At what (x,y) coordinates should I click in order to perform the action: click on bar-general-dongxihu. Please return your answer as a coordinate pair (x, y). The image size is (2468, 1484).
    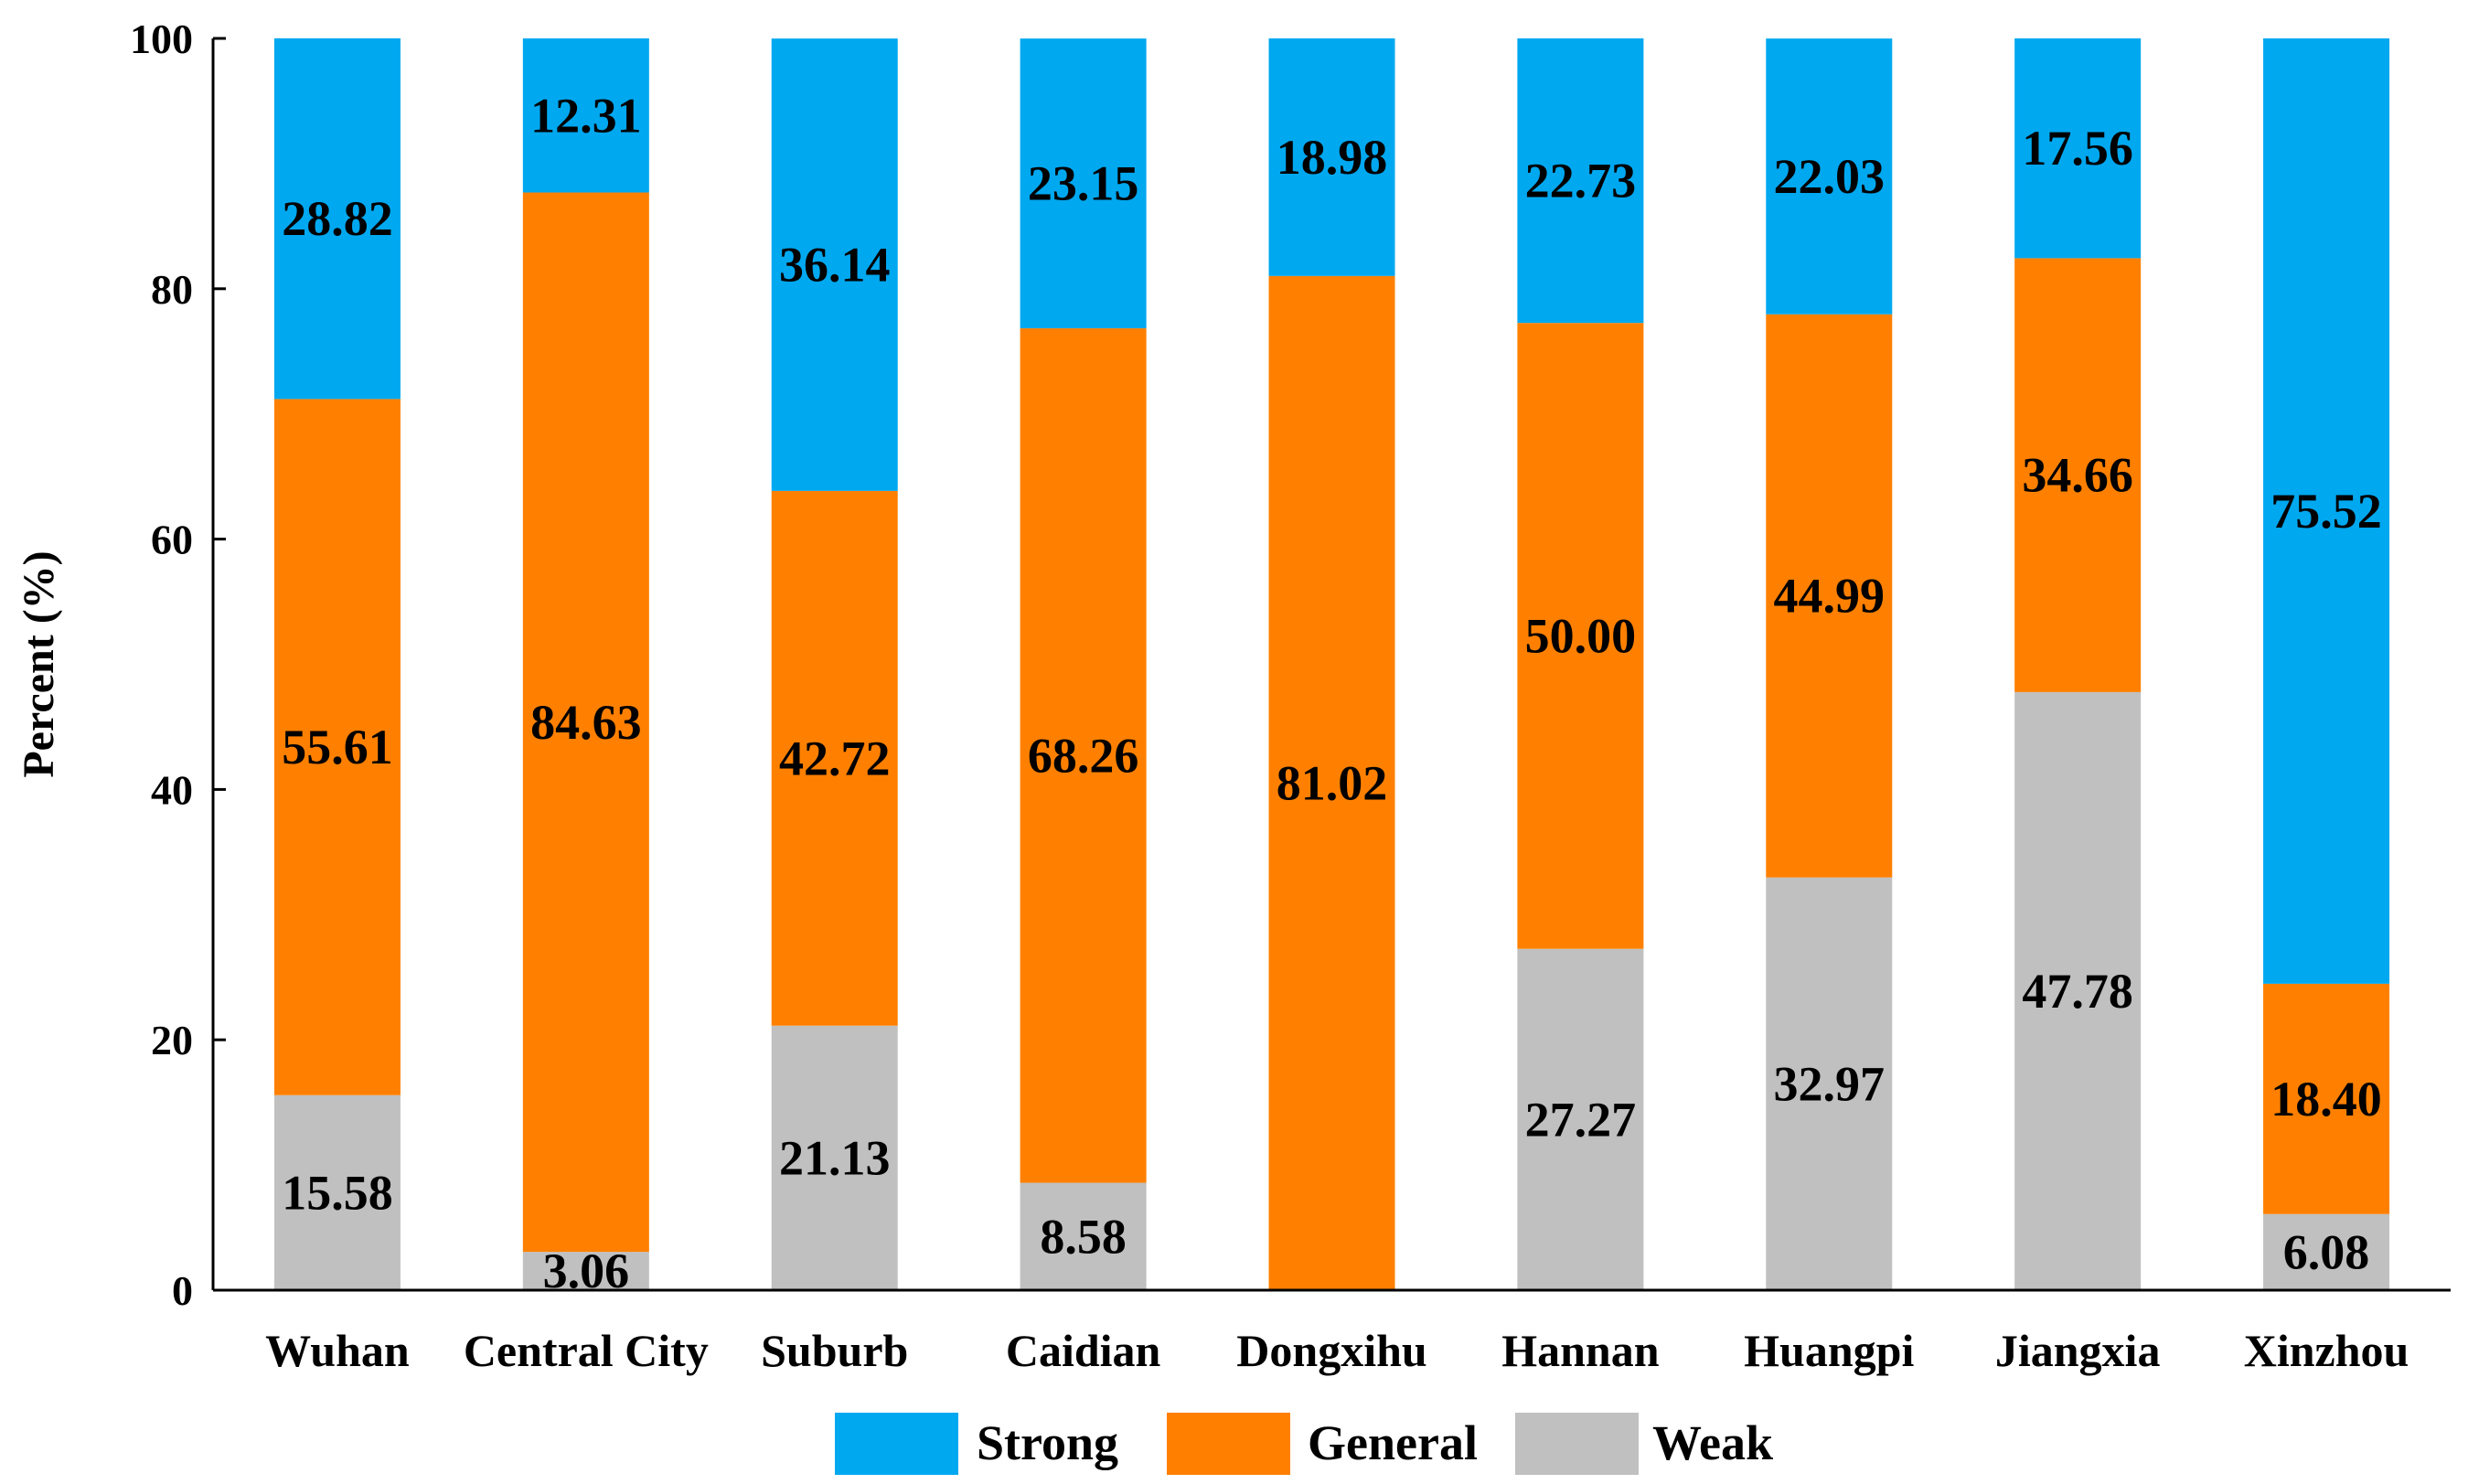
    Looking at the image, I should click on (1331, 783).